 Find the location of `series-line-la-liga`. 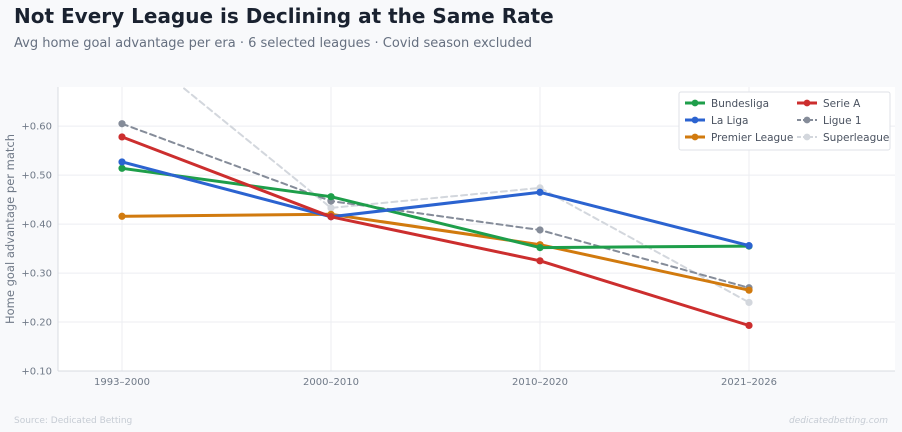

series-line-la-liga is located at coordinates (435, 204).